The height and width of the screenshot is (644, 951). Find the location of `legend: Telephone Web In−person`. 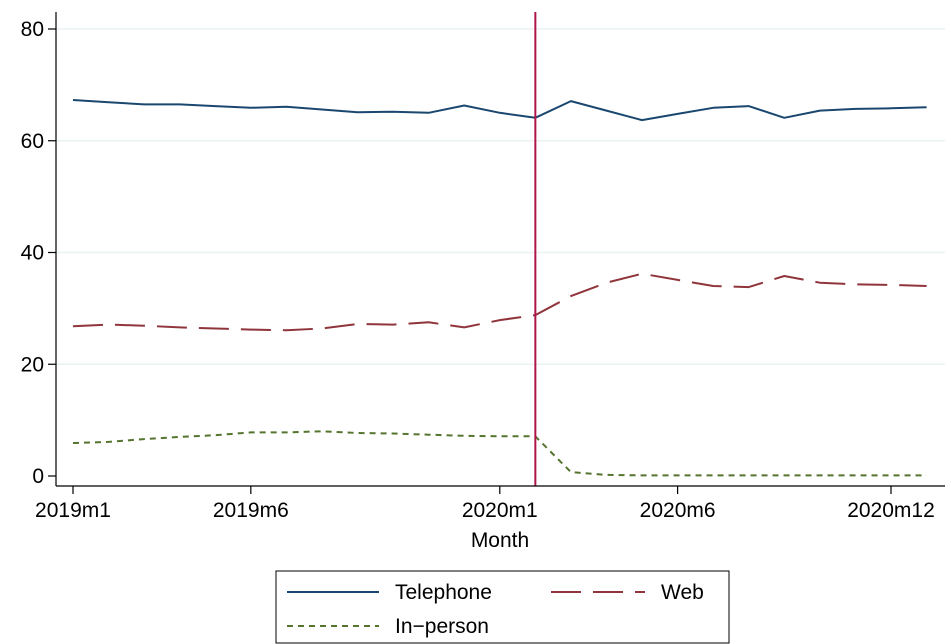

legend: Telephone Web In−person is located at coordinates (502, 607).